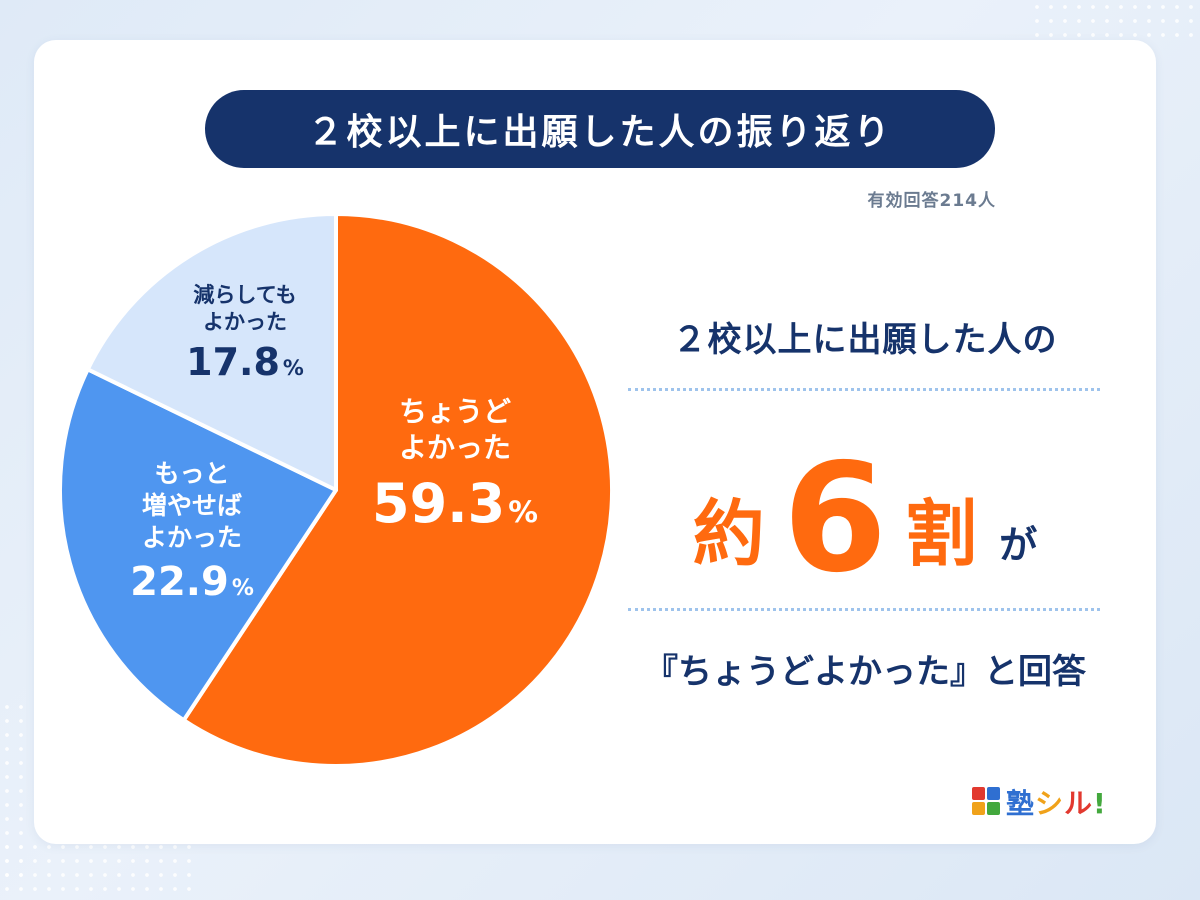 The width and height of the screenshot is (1200, 900). What do you see at coordinates (1115, 20) in the screenshot?
I see `decor-dots-top-right` at bounding box center [1115, 20].